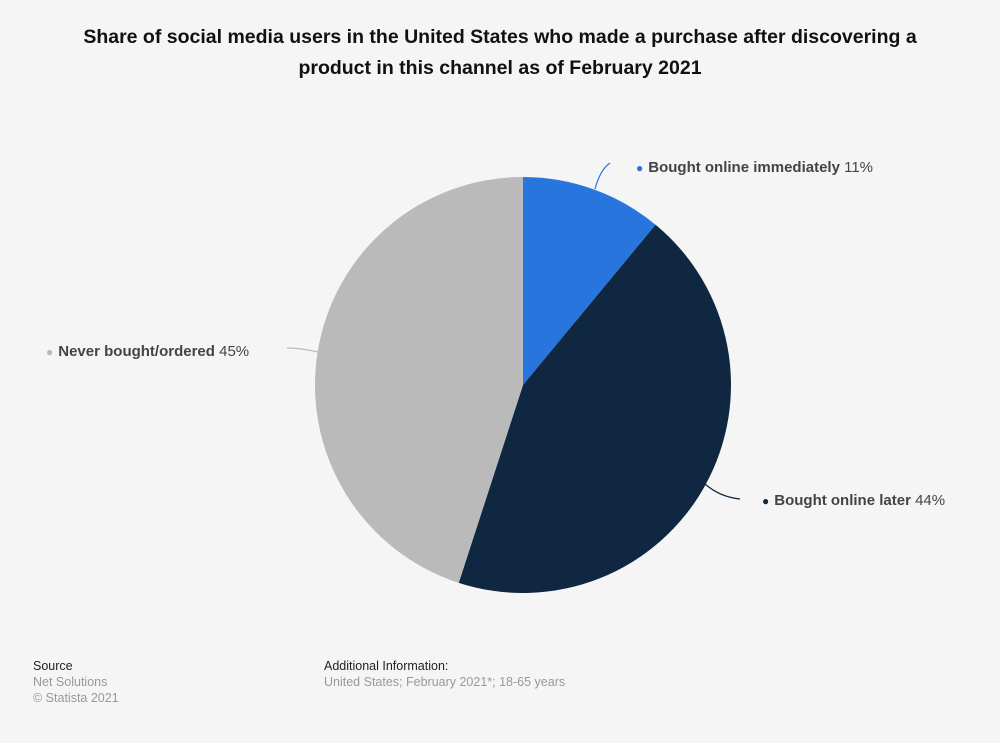 The image size is (1000, 743). What do you see at coordinates (854, 500) in the screenshot?
I see `slice-label-1: ● Bought online later 44%` at bounding box center [854, 500].